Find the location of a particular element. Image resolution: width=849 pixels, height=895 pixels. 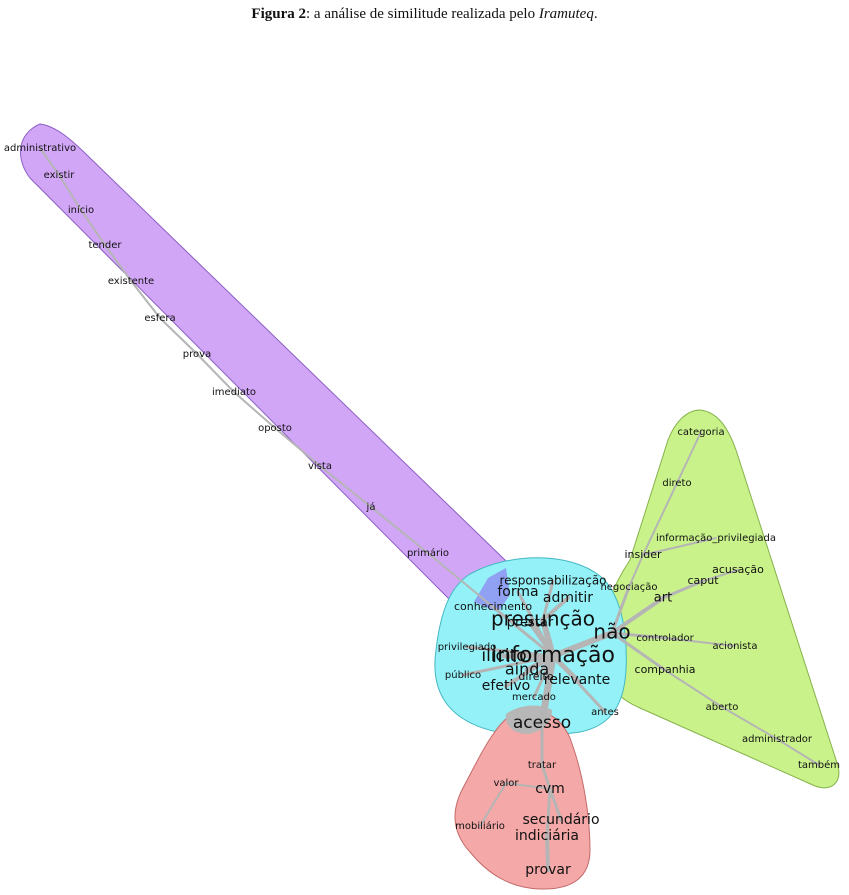

word-cvm: cvm is located at coordinates (550, 789).